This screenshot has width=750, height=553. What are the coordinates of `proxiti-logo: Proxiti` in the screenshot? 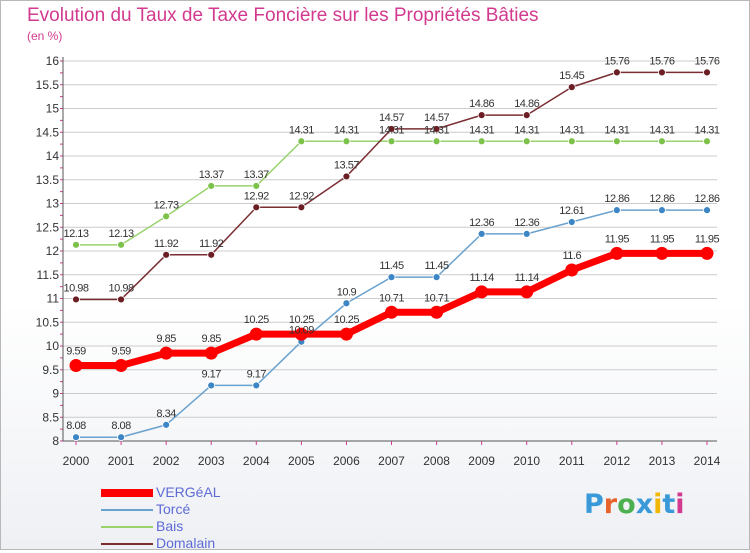 It's located at (634, 504).